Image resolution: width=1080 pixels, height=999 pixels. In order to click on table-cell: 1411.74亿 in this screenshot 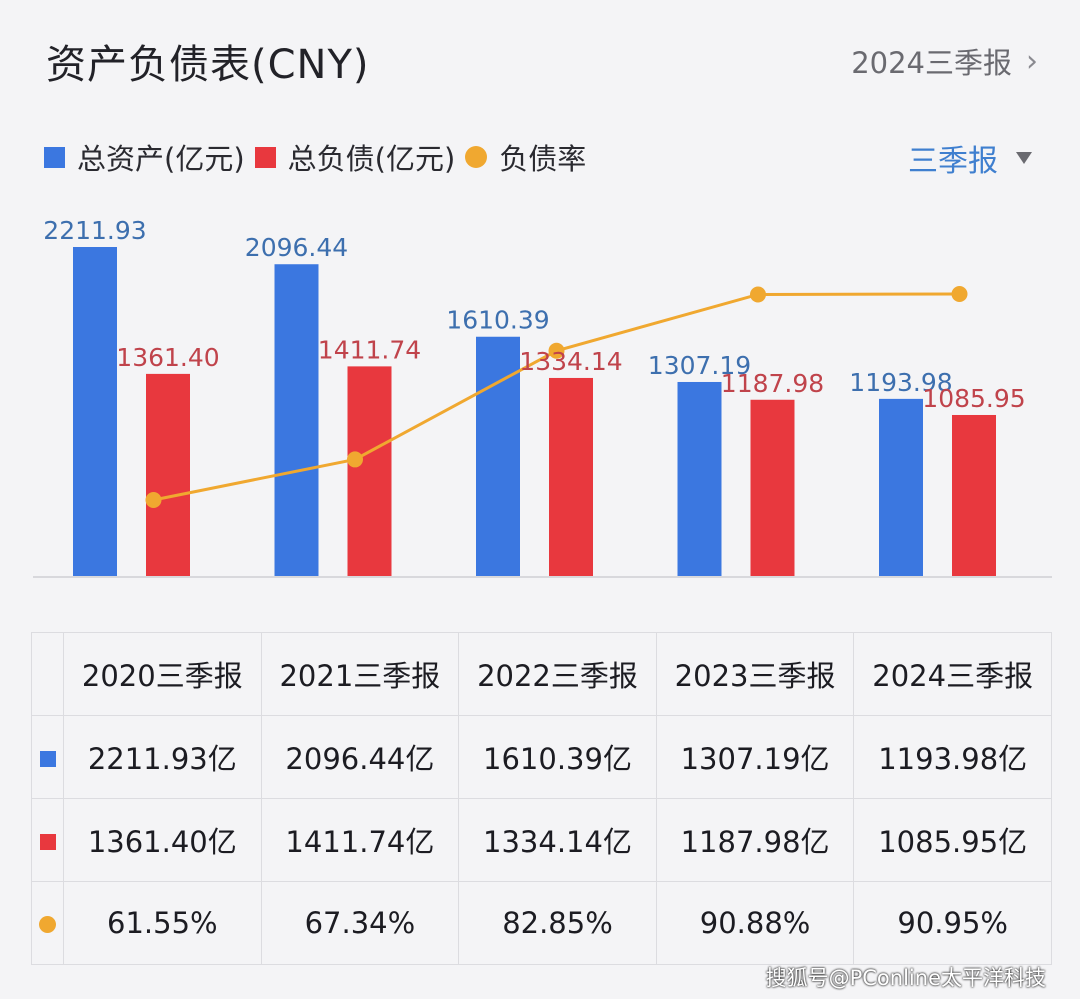, I will do `click(360, 840)`.